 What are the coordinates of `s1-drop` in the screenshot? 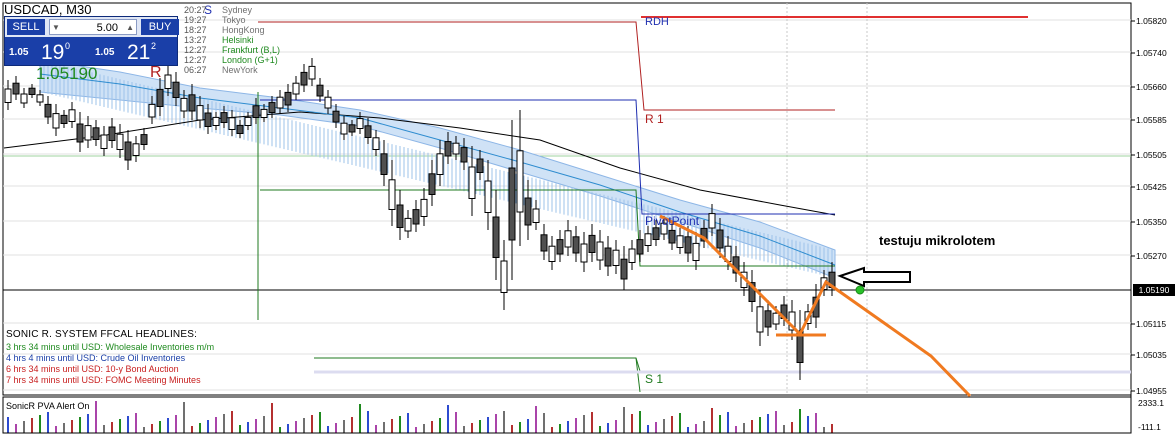 It's located at (638, 375).